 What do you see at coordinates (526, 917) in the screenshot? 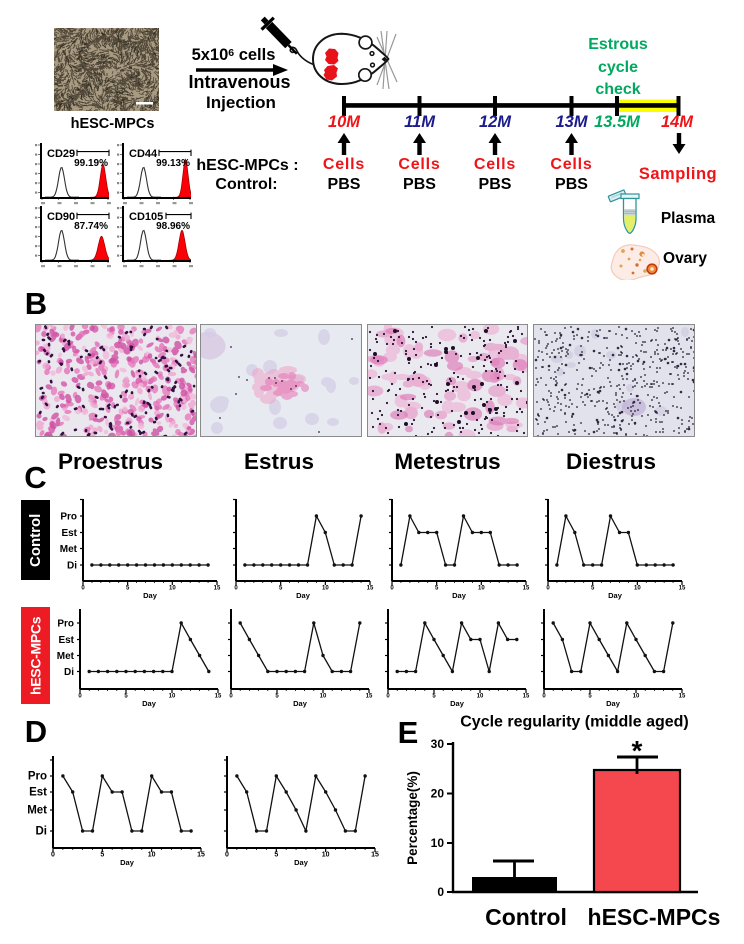
I see `svg-text: Control` at bounding box center [526, 917].